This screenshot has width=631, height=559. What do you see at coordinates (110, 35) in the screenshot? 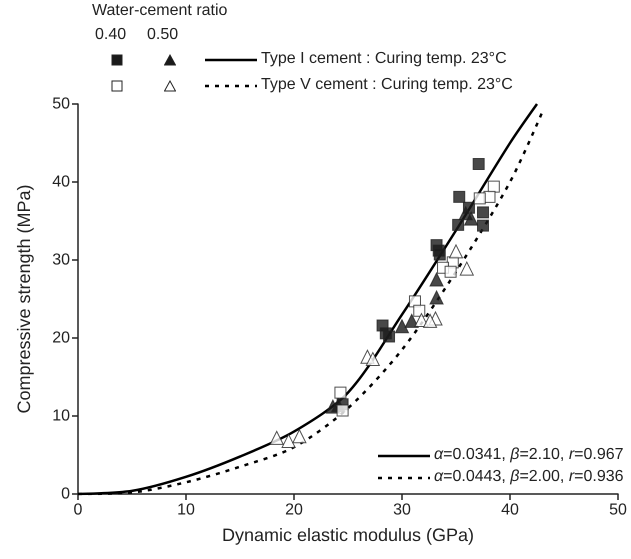
I see `text: 0.40` at bounding box center [110, 35].